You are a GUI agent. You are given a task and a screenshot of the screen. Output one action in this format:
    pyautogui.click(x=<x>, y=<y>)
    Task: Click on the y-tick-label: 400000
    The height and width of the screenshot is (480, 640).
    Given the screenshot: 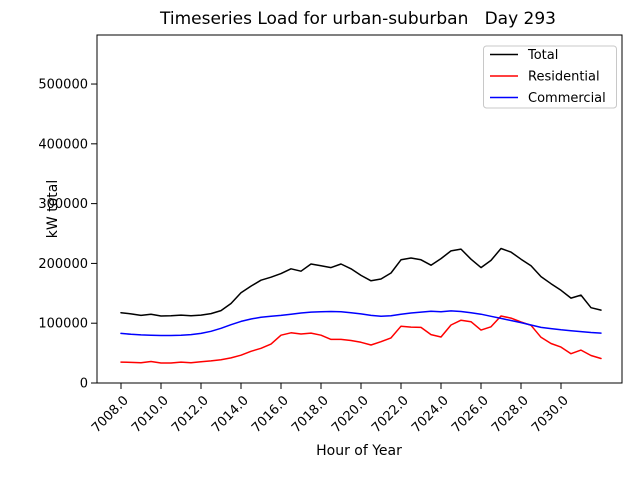 What is the action you would take?
    pyautogui.click(x=63, y=144)
    